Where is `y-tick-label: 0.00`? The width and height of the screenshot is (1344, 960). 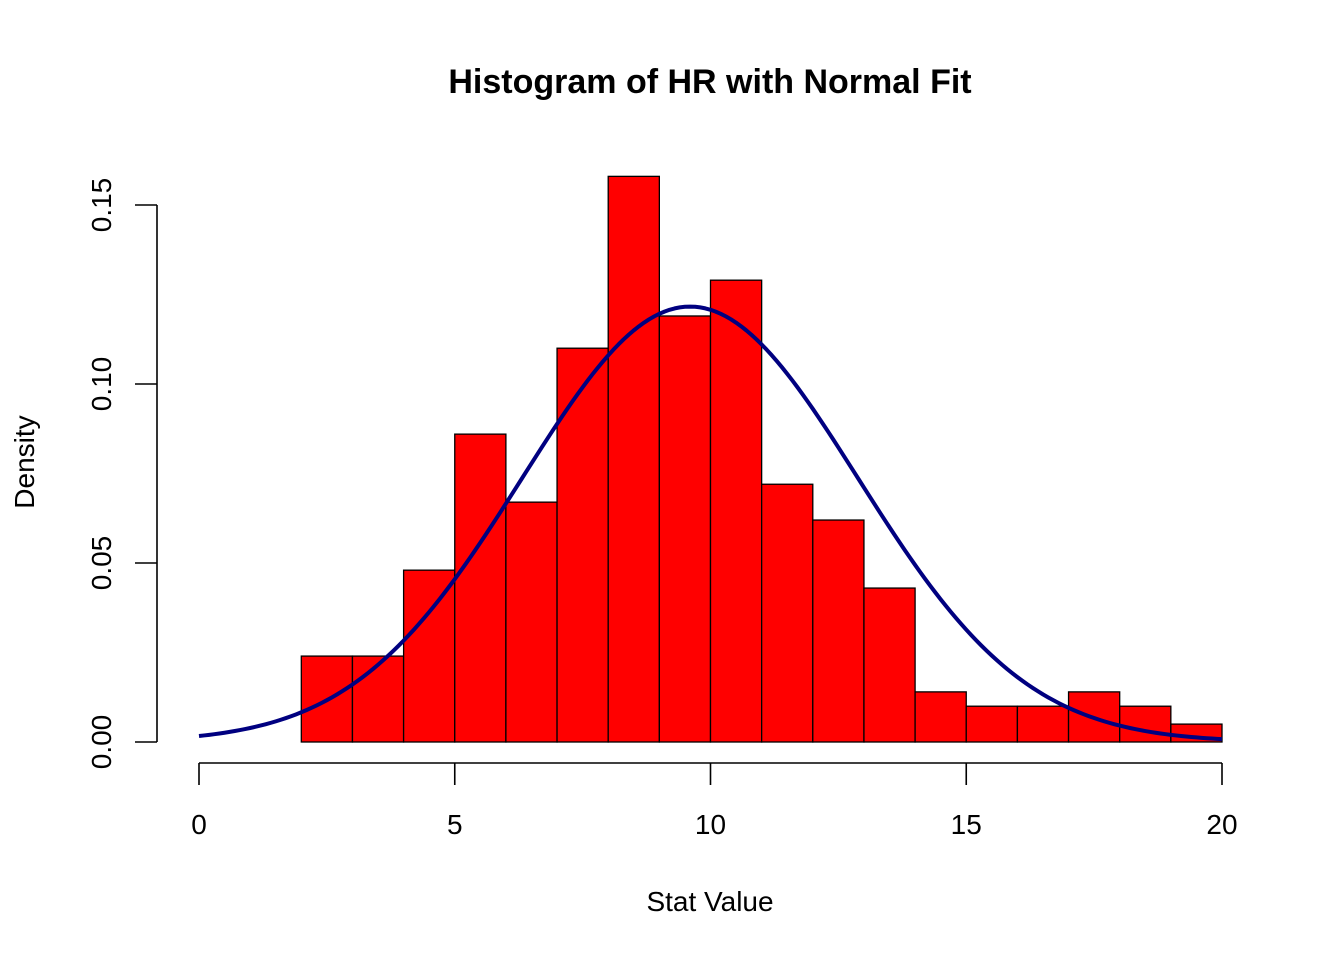 y-tick-label: 0.00 is located at coordinates (101, 742).